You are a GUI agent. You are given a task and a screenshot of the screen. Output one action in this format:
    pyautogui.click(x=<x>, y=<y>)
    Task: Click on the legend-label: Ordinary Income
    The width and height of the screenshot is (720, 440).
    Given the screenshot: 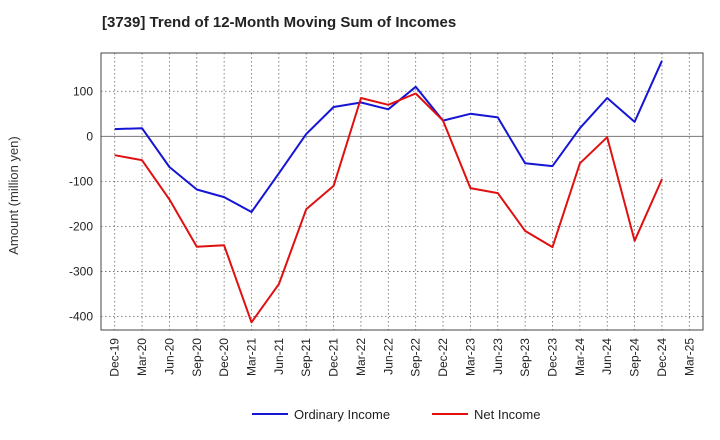 What is the action you would take?
    pyautogui.click(x=342, y=414)
    